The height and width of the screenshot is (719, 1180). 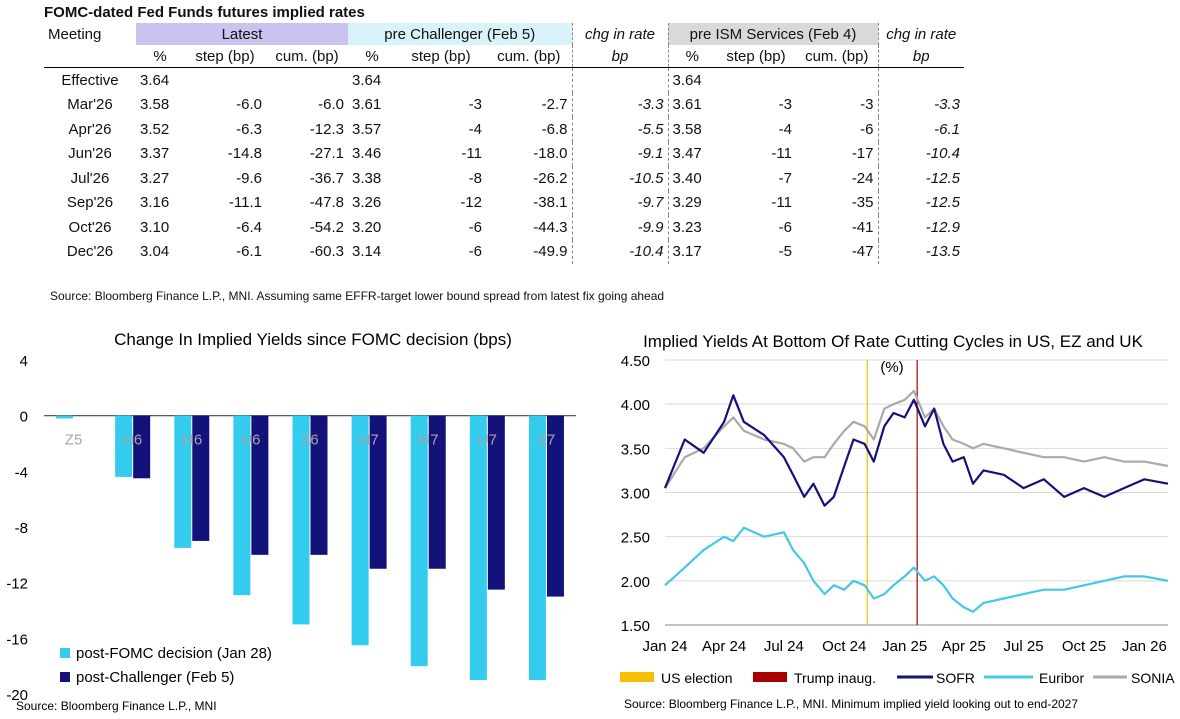 I want to click on table-cell: 3.23, so click(x=691, y=227).